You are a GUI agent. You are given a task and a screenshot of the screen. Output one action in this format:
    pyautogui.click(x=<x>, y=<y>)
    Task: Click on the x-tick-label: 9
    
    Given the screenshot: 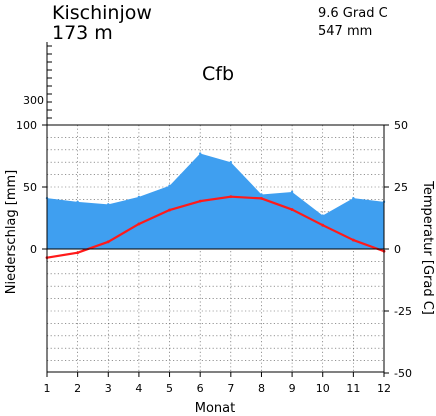 What is the action you would take?
    pyautogui.click(x=292, y=388)
    